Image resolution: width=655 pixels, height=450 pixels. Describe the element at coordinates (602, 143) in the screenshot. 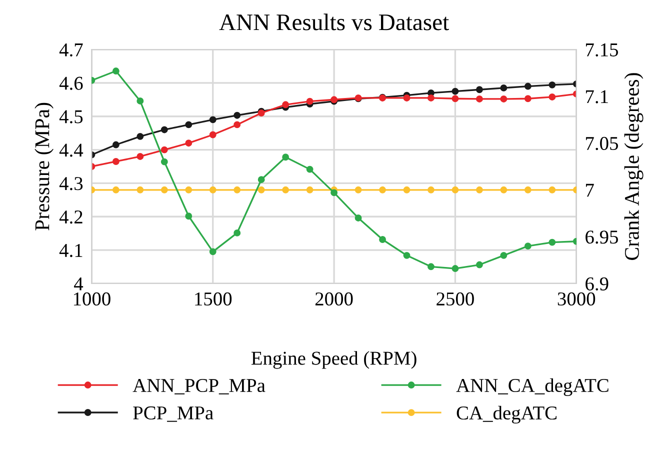

I see `y2-tick-label: 7.05` at that location.